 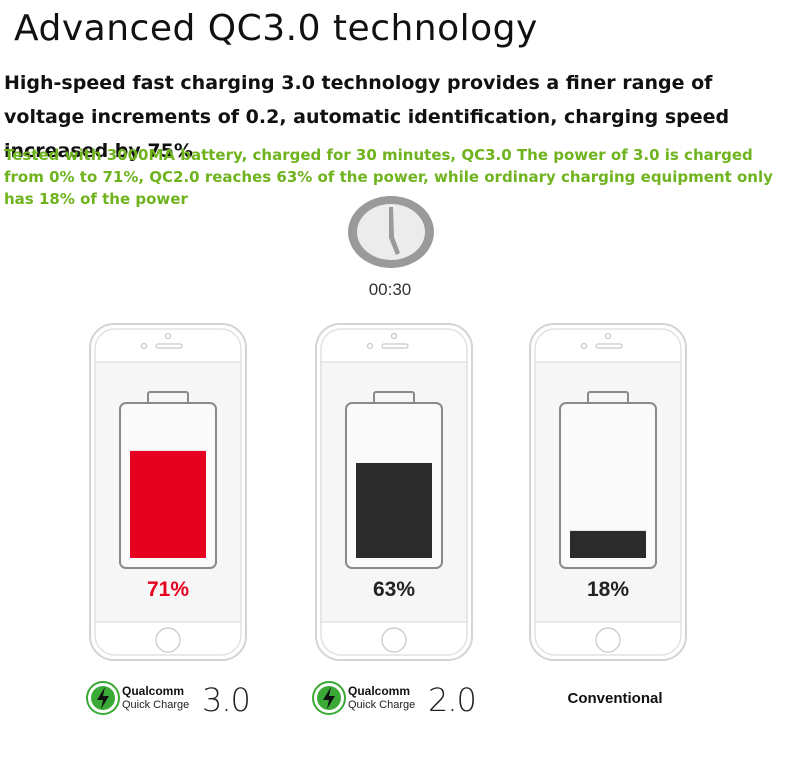 I want to click on brand-qc20: Qualcomm Quick Charge 2.0, so click(x=397, y=700).